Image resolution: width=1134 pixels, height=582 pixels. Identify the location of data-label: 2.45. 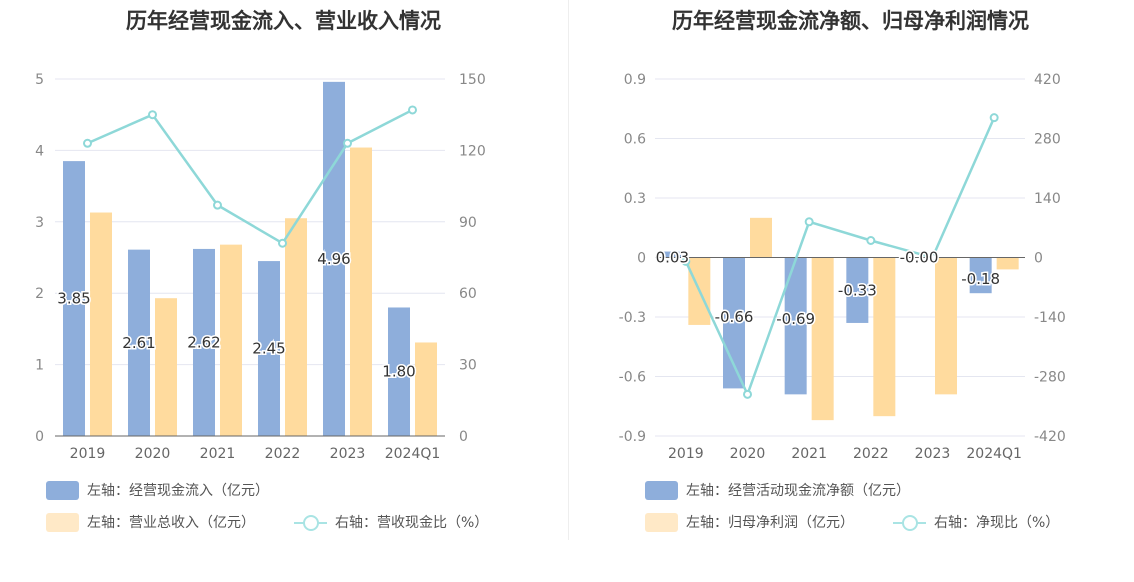
(268, 349).